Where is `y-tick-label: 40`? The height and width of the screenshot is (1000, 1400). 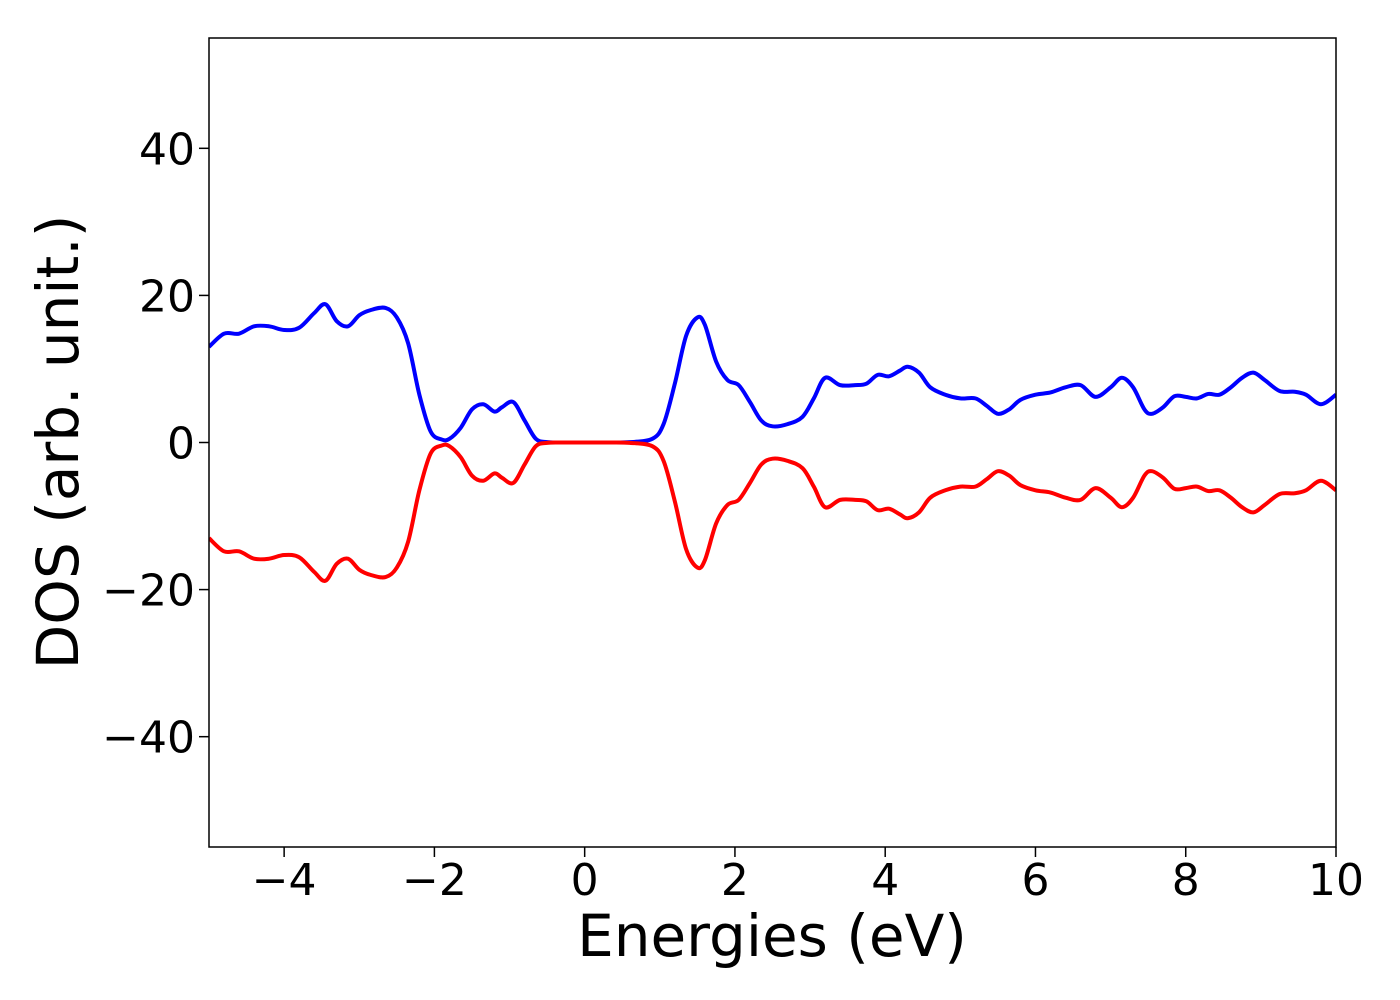
y-tick-label: 40 is located at coordinates (167, 149).